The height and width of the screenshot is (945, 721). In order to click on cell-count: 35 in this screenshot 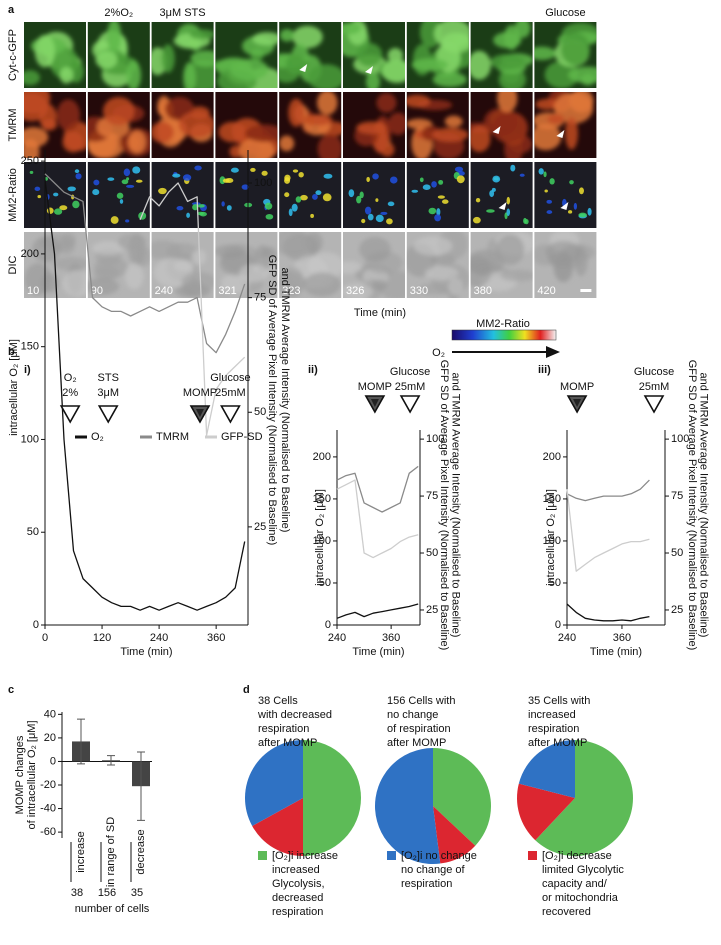, I will do `click(137, 893)`.